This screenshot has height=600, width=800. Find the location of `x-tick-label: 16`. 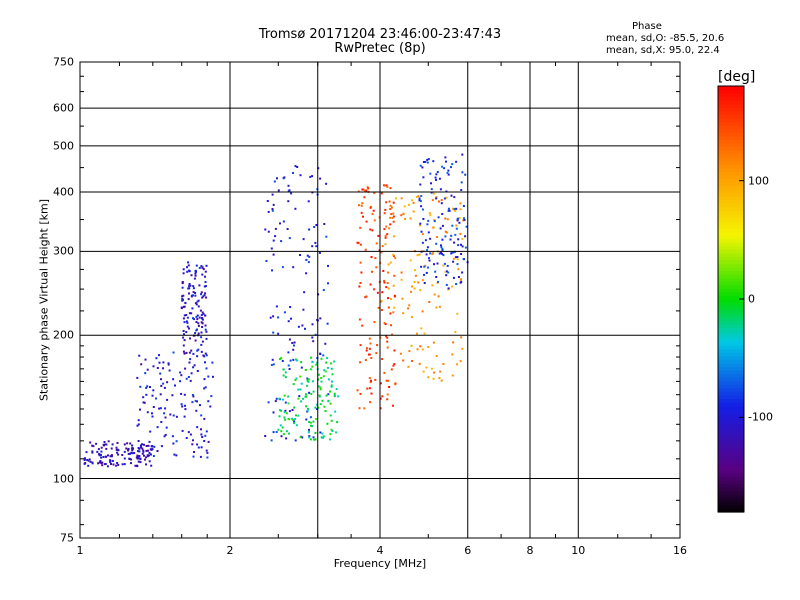

x-tick-label: 16 is located at coordinates (680, 550).